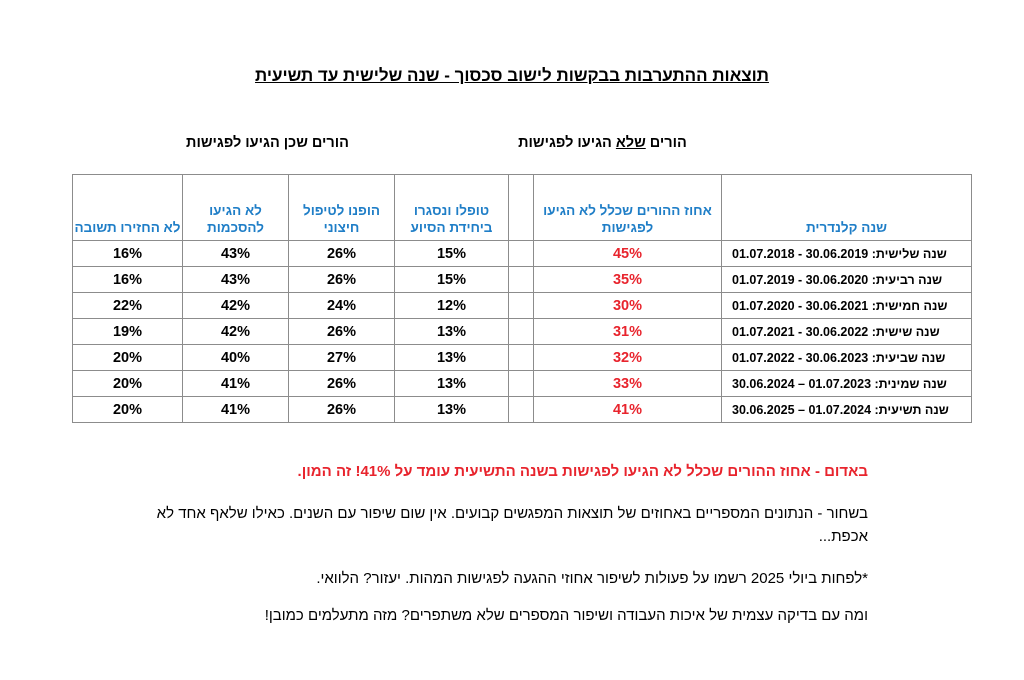 This screenshot has height=680, width=1024. Describe the element at coordinates (627, 305) in the screenshot. I see `cell-pct-not-arrived: 30%` at that location.